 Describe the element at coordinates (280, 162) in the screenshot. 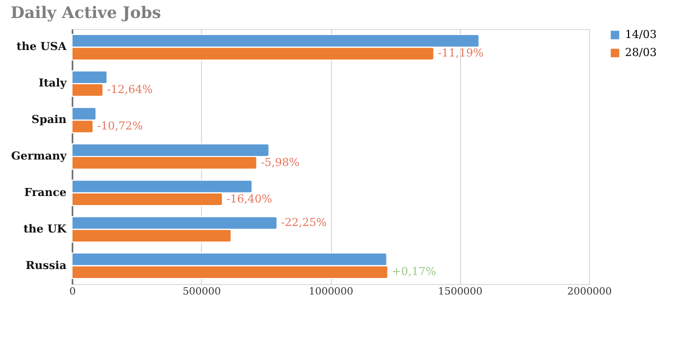

I see `annotation: -5,98%` at that location.